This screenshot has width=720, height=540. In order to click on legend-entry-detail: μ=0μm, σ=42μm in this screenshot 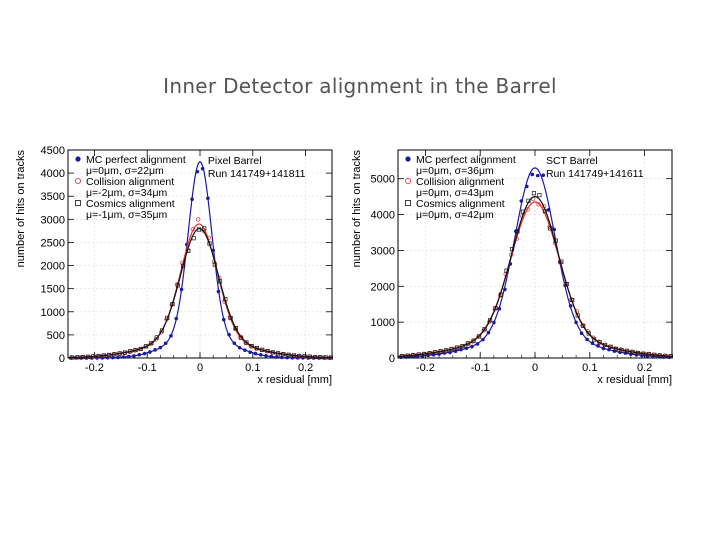, I will do `click(455, 215)`.